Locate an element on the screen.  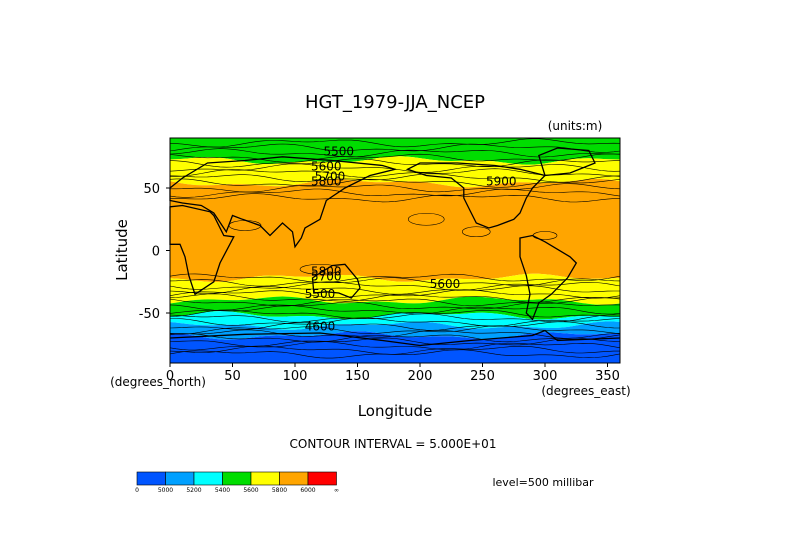
color-legend: 0 5000 5200 5400 5600 5800 6000 ∞ is located at coordinates (237, 482).